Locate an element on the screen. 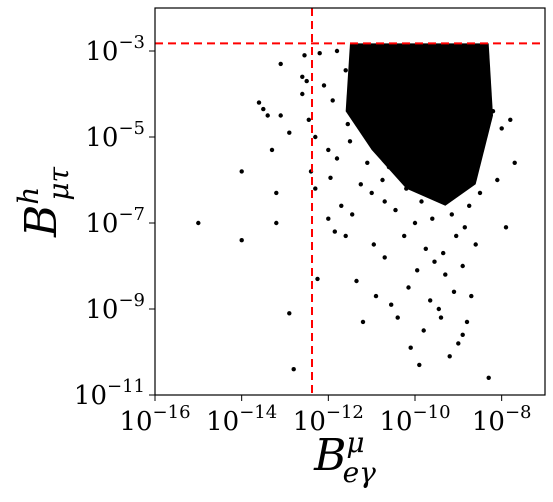 Image resolution: width=553 pixels, height=502 pixels. x-tick-label: 10−8 is located at coordinates (502, 419).